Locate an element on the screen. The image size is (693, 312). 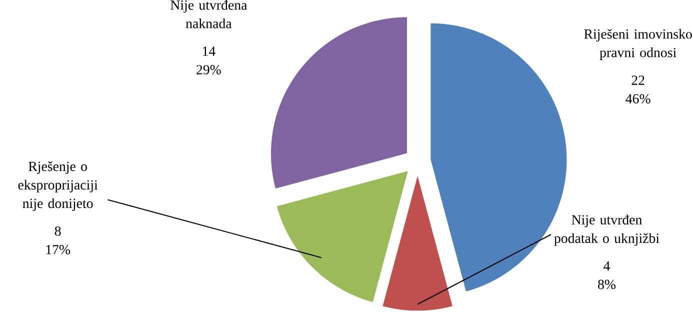
slice-label: Riješeni imovinsko pravni odnosi is located at coordinates (638, 44).